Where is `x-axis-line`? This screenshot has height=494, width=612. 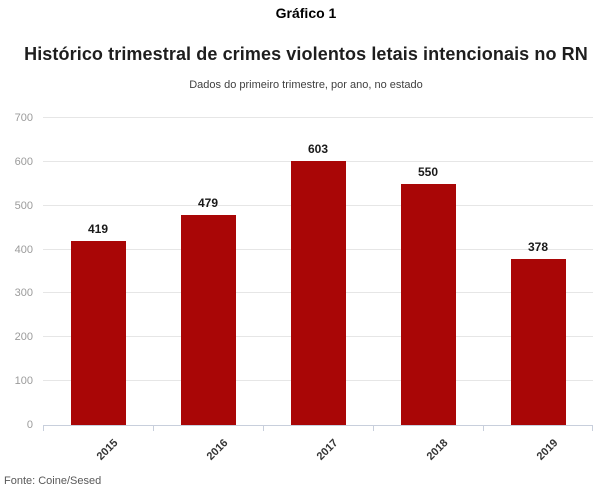
x-axis-line is located at coordinates (318, 425).